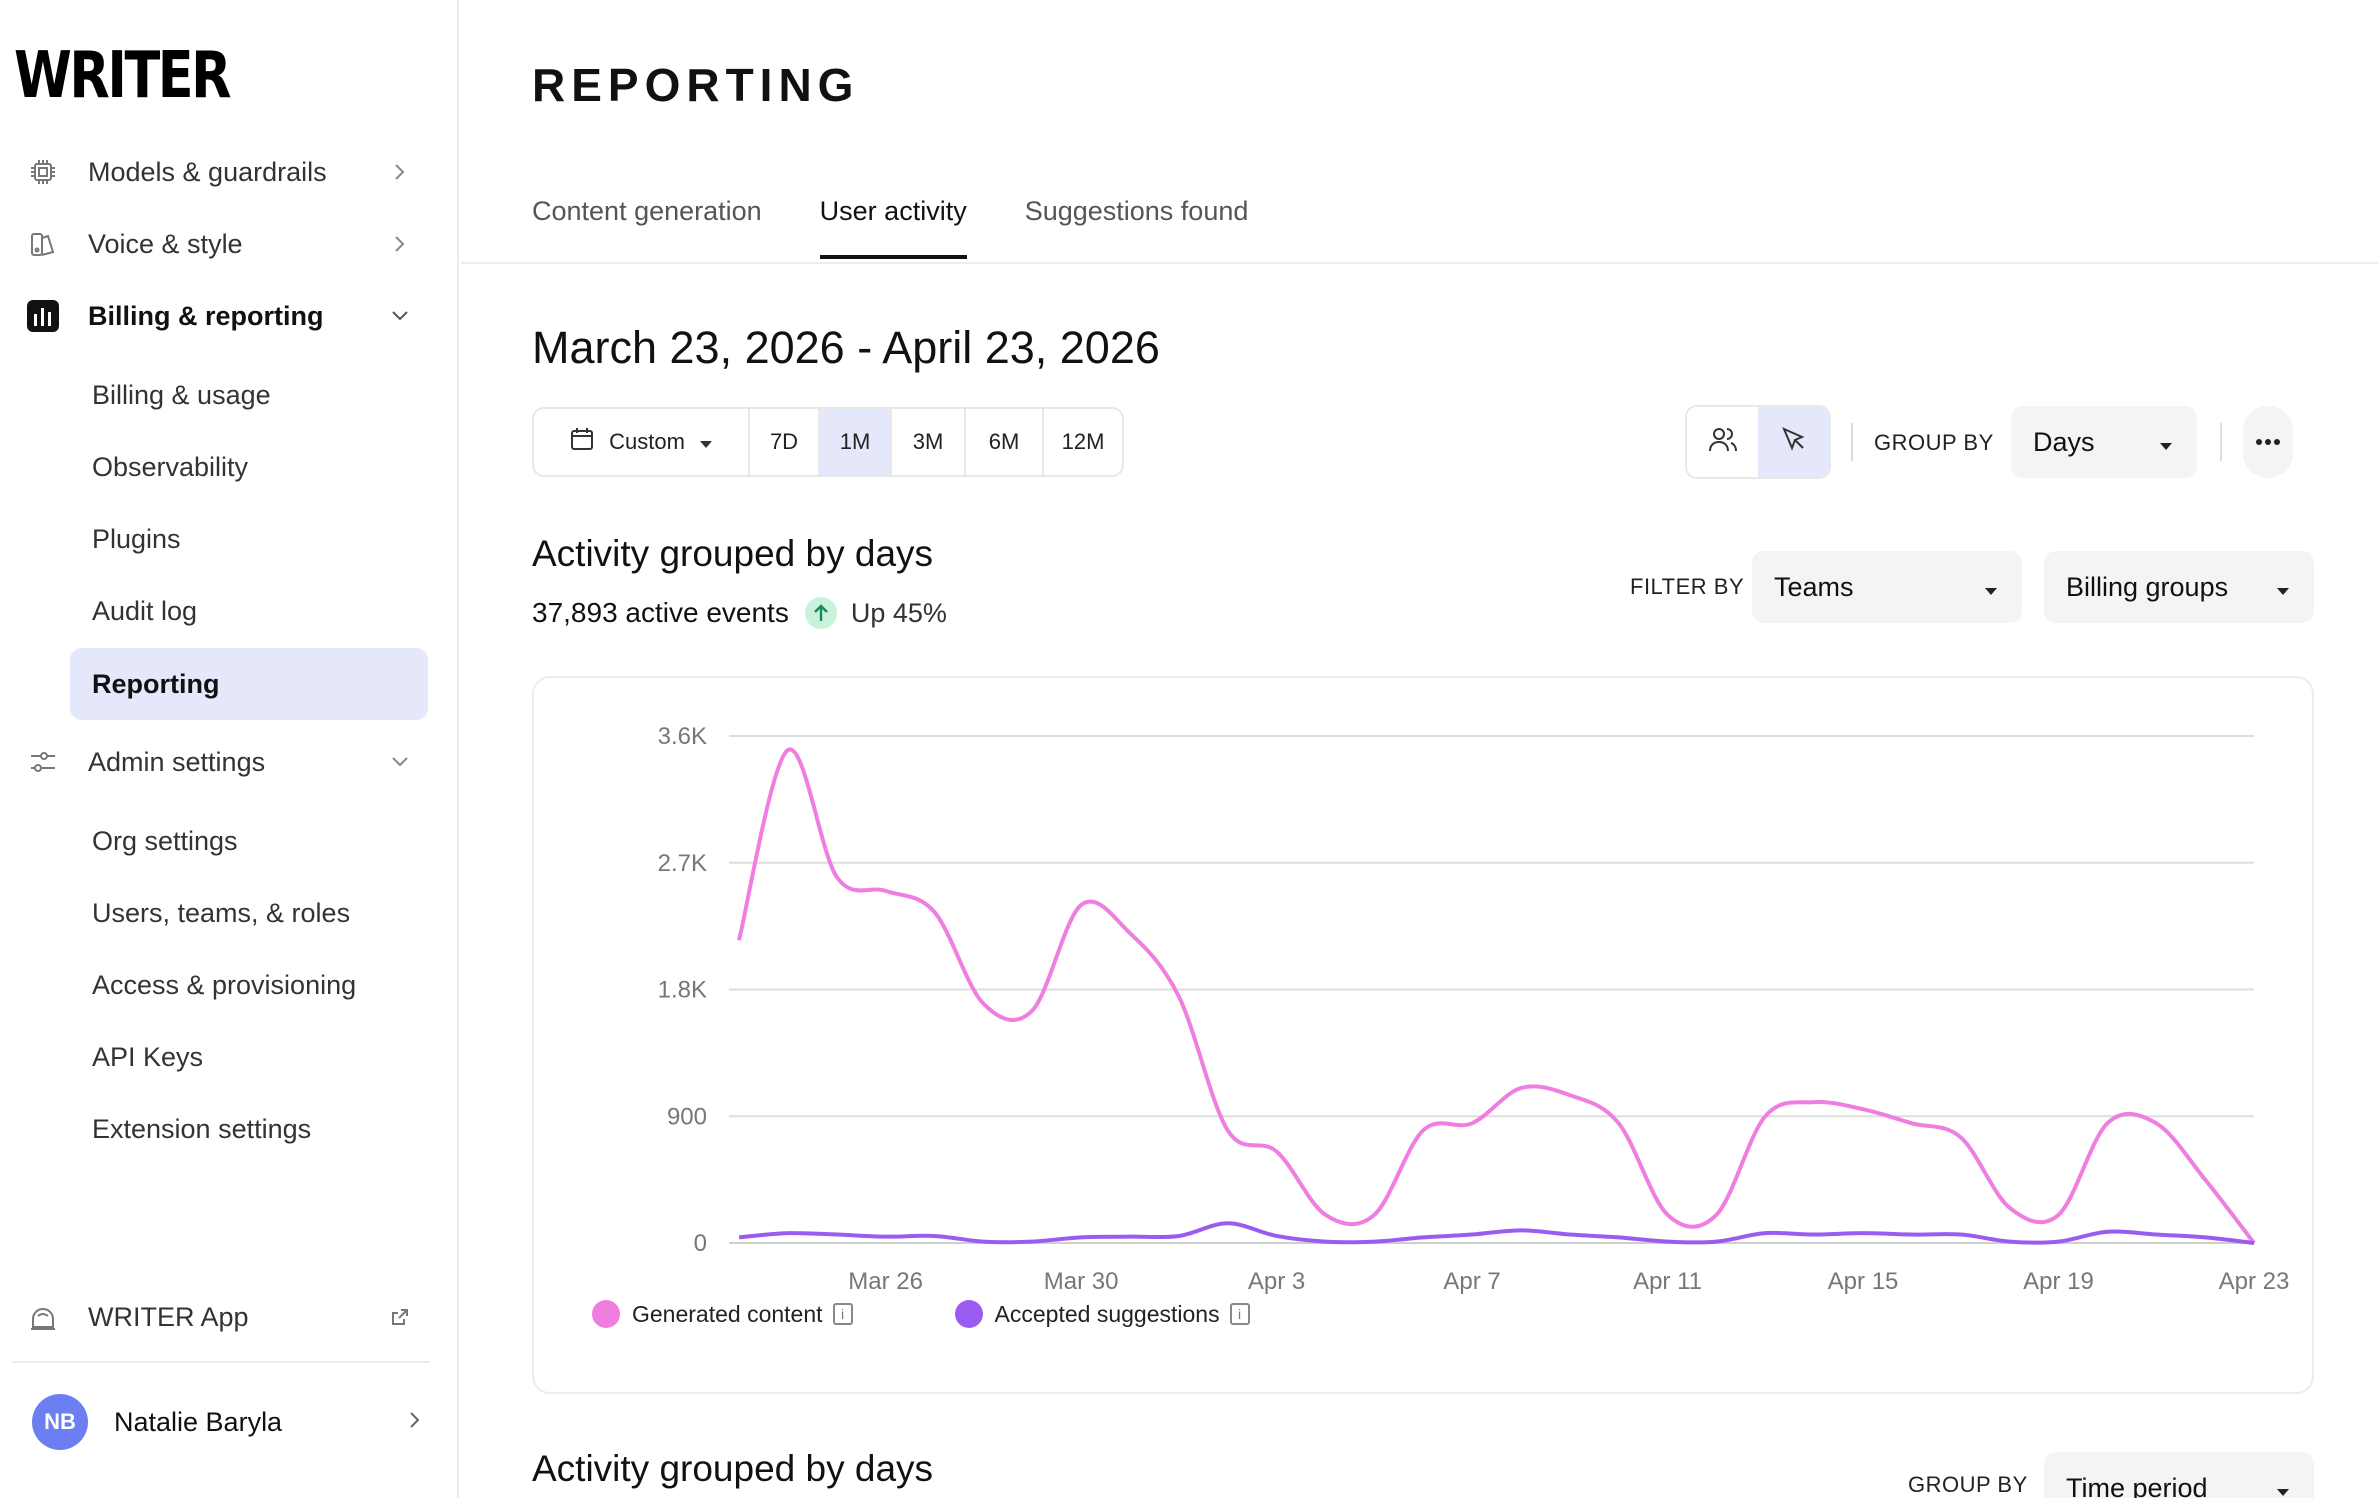 The width and height of the screenshot is (2378, 1498). What do you see at coordinates (2221, 442) in the screenshot?
I see `toolbar-divider` at bounding box center [2221, 442].